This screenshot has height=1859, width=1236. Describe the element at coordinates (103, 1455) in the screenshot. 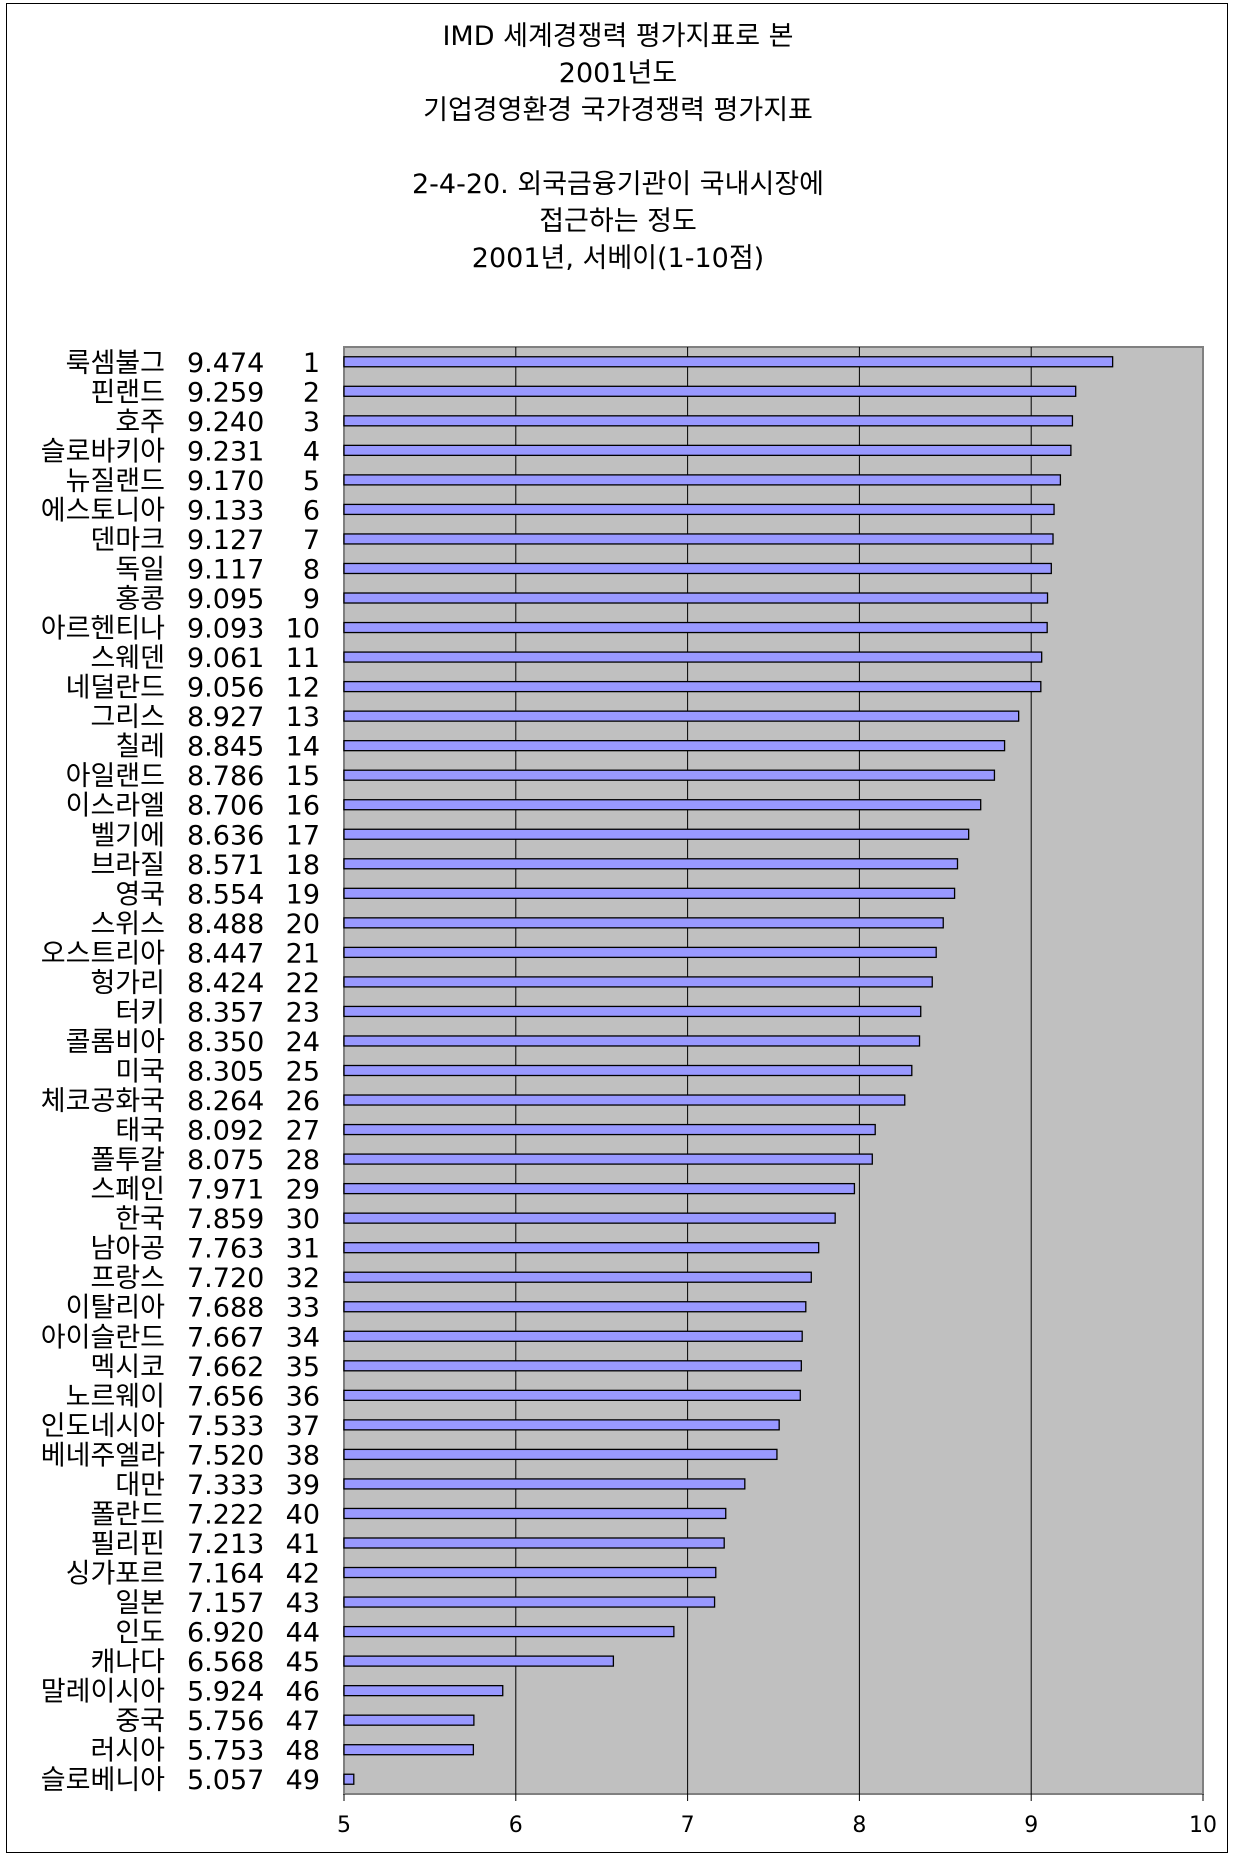

I see `country-label: 베네주엘라` at that location.